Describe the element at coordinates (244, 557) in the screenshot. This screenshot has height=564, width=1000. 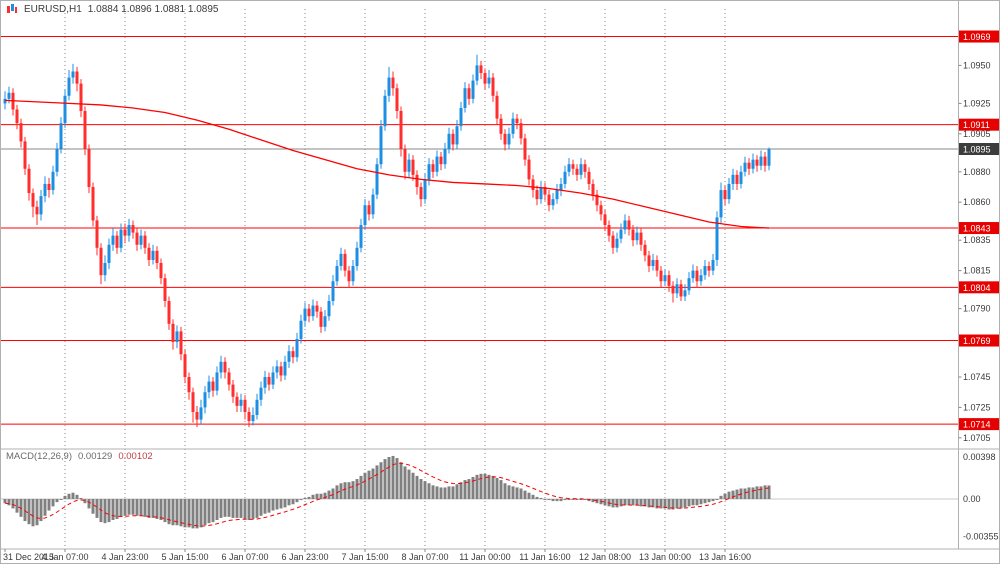
I see `svg-text: 6 Jan 07:00` at that location.